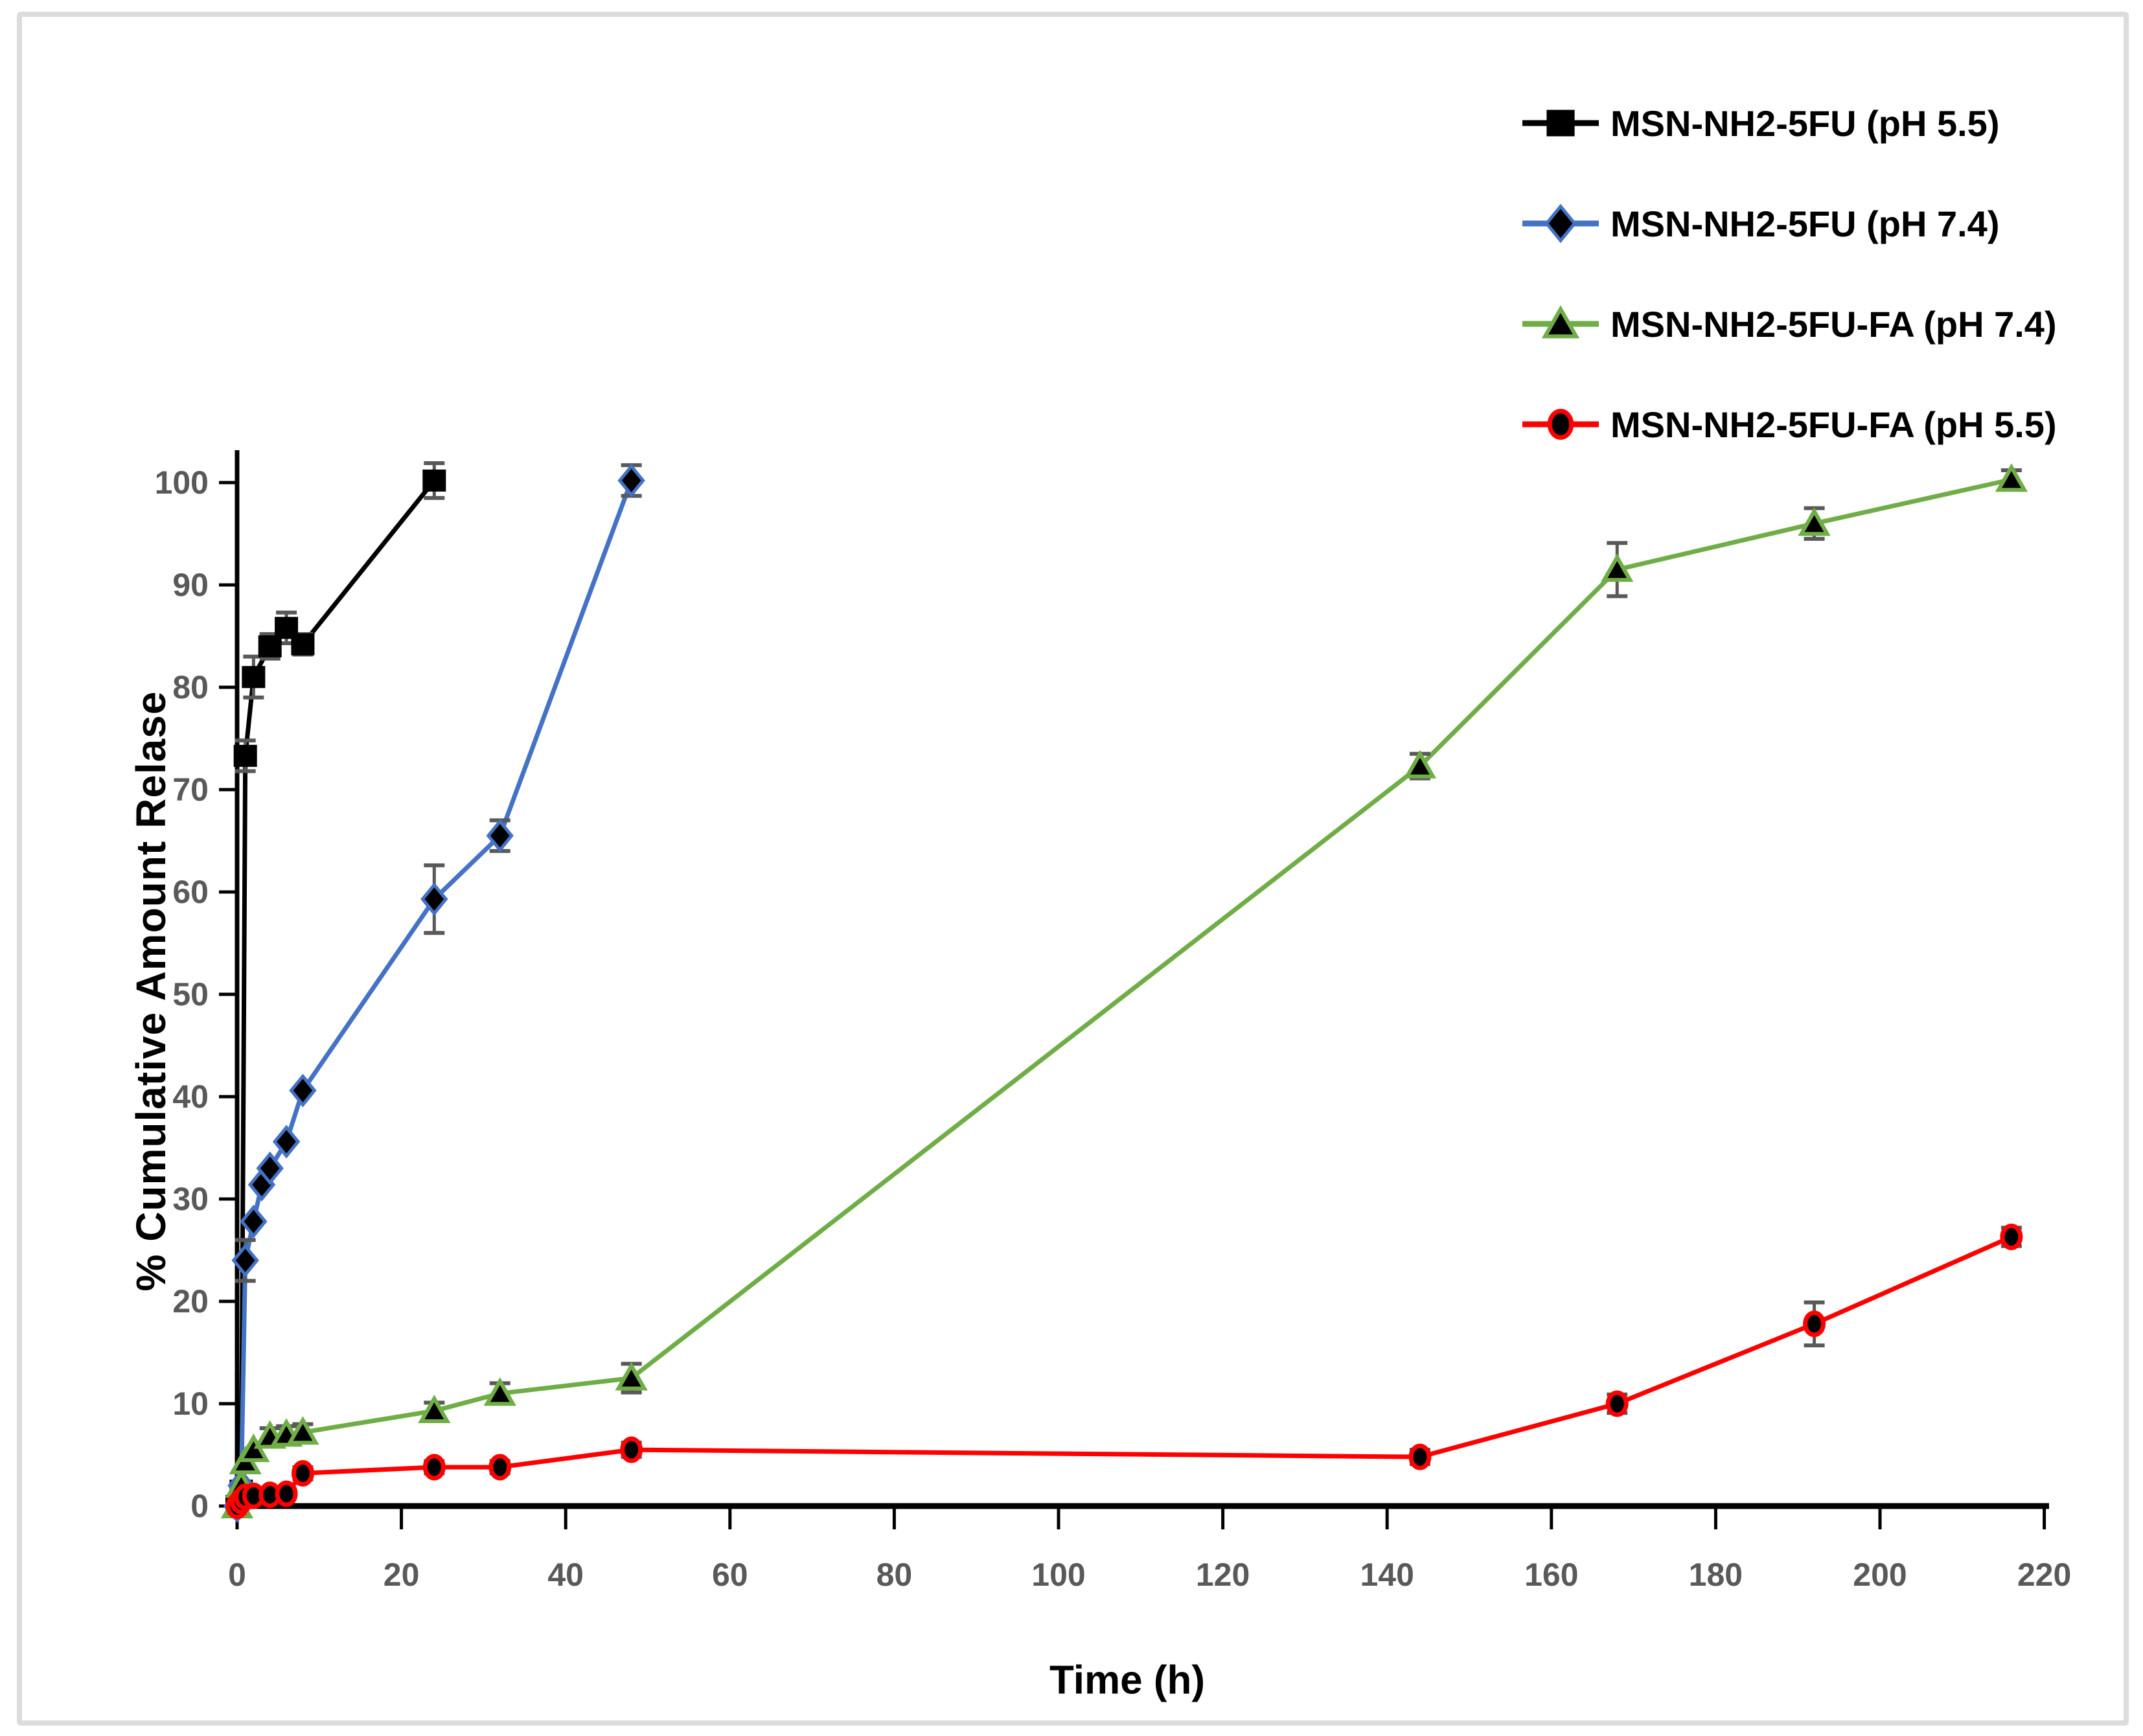 Image resolution: width=2143 pixels, height=1736 pixels. Describe the element at coordinates (1833, 324) in the screenshot. I see `legend-label: MSN-NH2-5FU-FA (pH 7.4)` at that location.